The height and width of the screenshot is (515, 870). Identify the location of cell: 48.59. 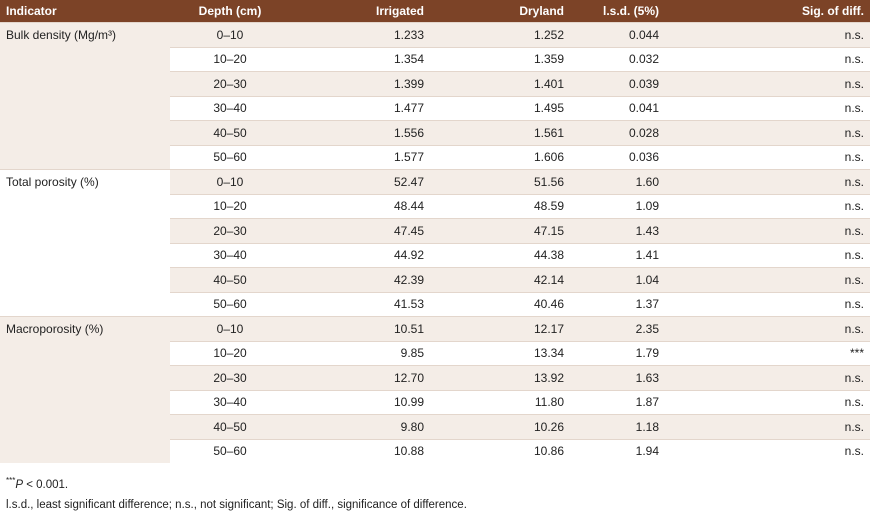
(500, 206).